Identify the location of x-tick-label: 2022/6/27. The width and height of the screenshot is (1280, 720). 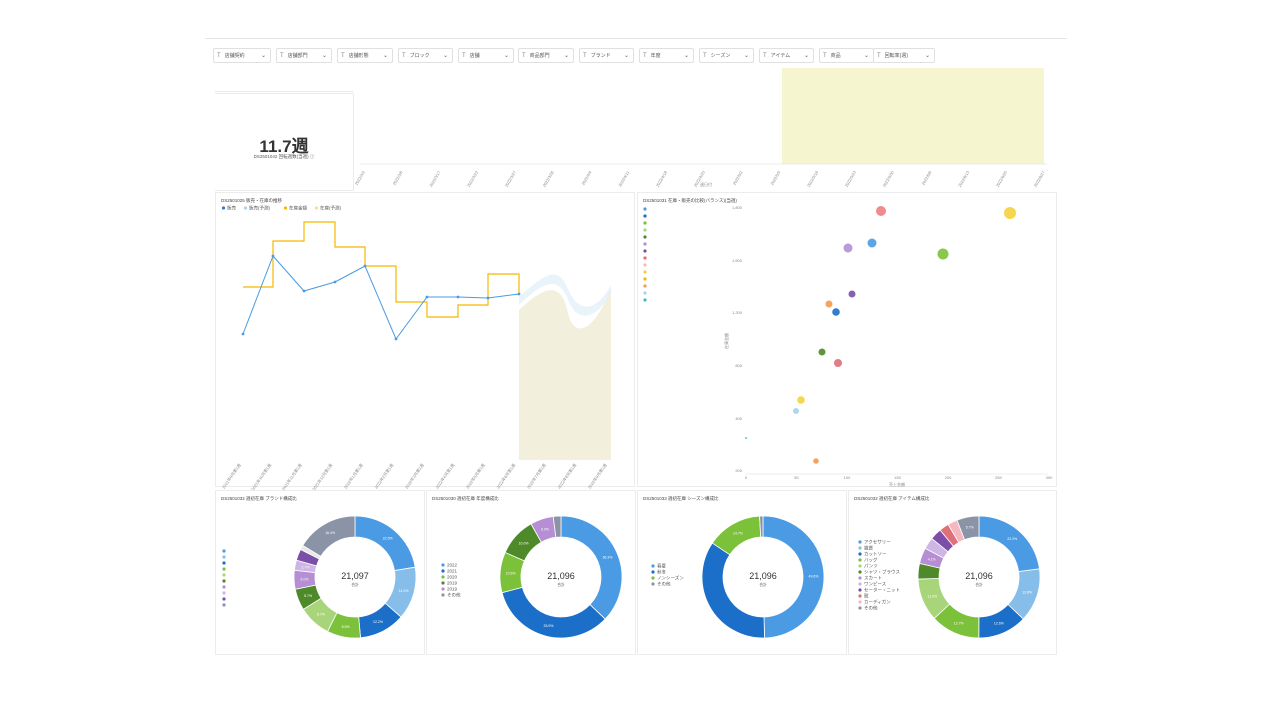
(1040, 178).